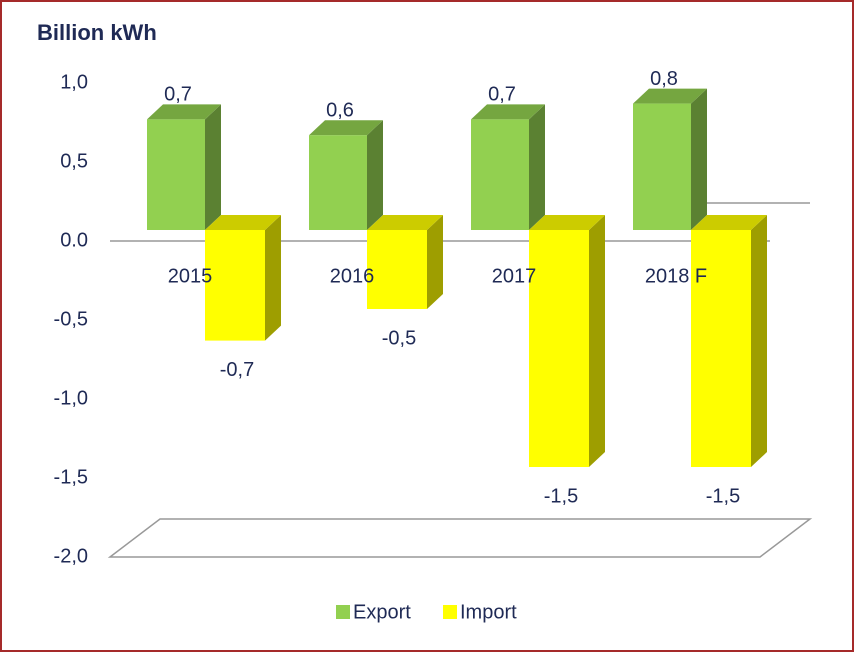  What do you see at coordinates (488, 612) in the screenshot?
I see `legend-label: Import` at bounding box center [488, 612].